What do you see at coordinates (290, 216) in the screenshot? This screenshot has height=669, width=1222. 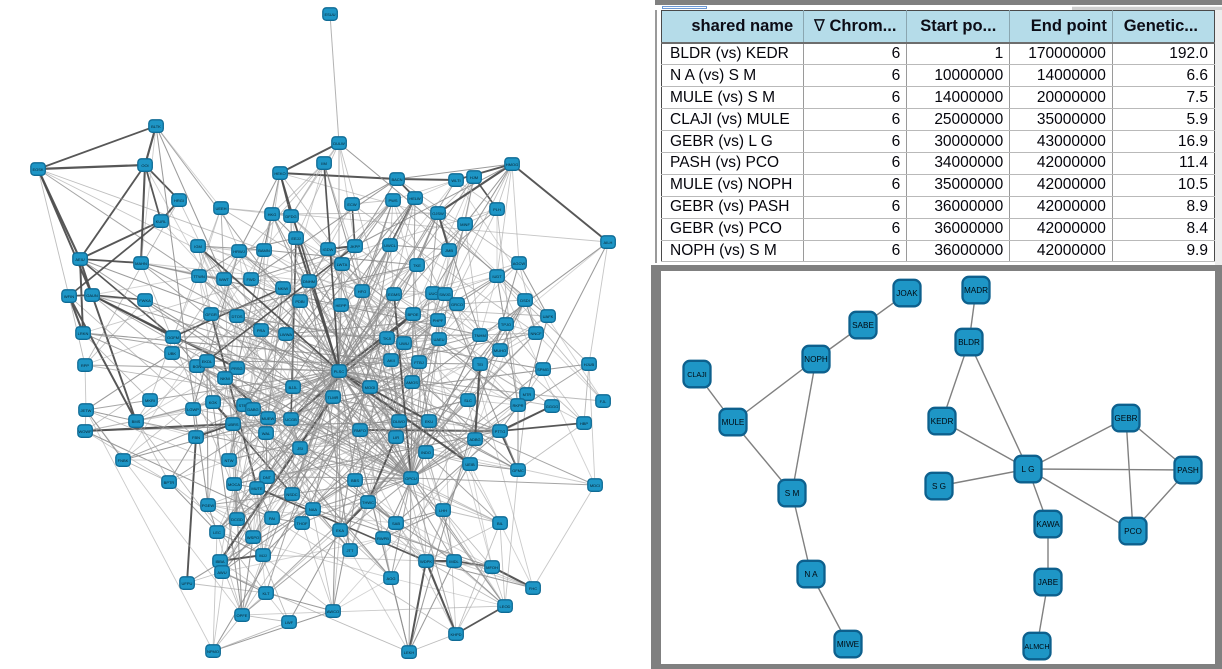 I see `svg-text: DFDG` at bounding box center [290, 216].